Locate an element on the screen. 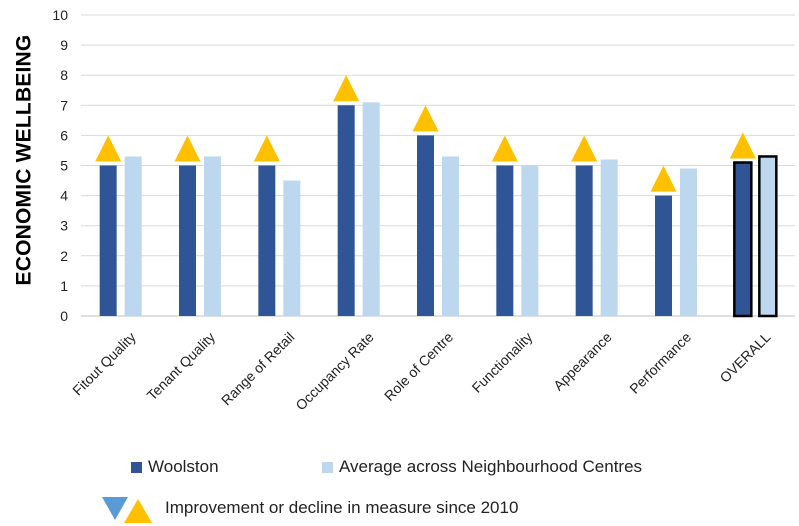 Image resolution: width=799 pixels, height=526 pixels. y-tick-label: 4 is located at coordinates (64, 196).